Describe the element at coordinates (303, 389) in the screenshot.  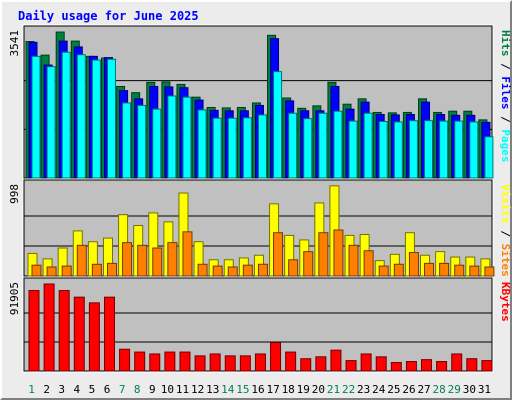
I see `x-tick-day-19: 19` at that location.